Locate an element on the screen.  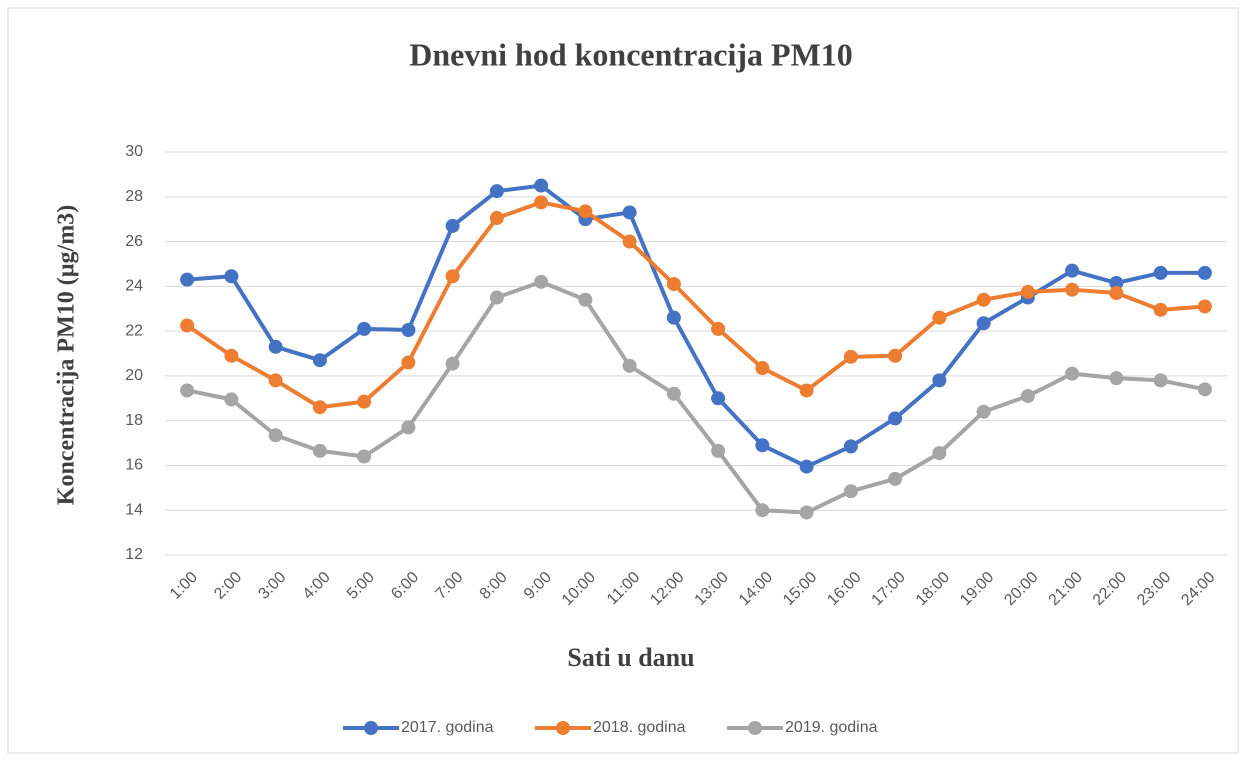
y-tick-label: 26 is located at coordinates (134, 241).